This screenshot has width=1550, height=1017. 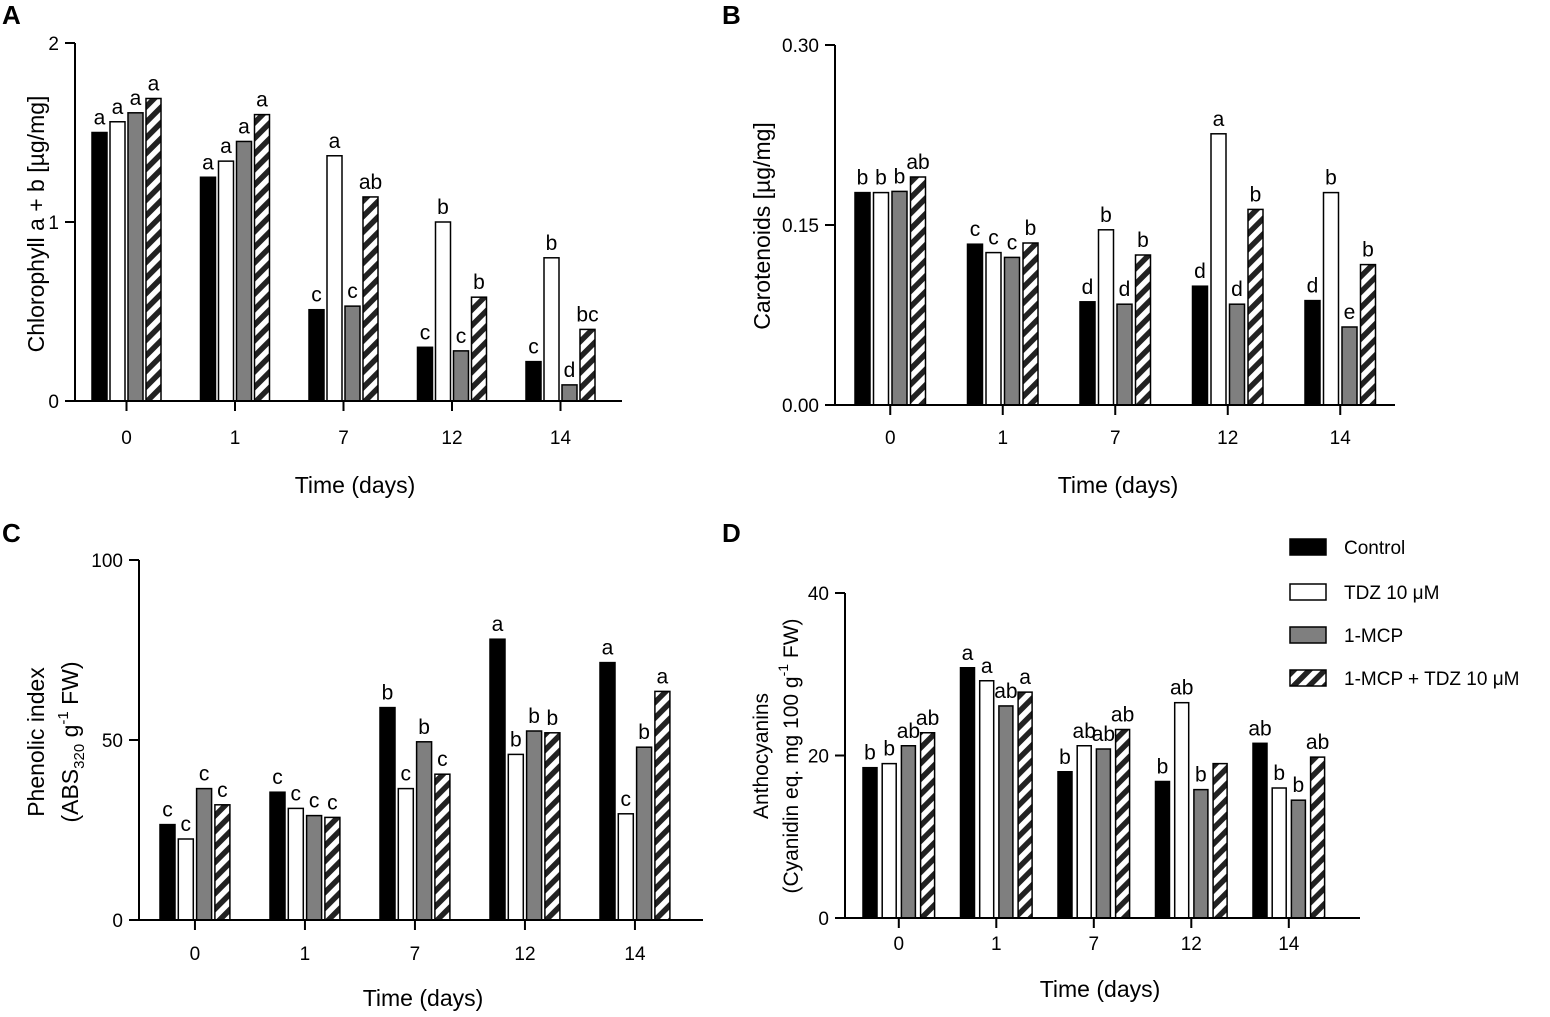 What do you see at coordinates (70, 734) in the screenshot?
I see `y-label-part: g` at bounding box center [70, 734].